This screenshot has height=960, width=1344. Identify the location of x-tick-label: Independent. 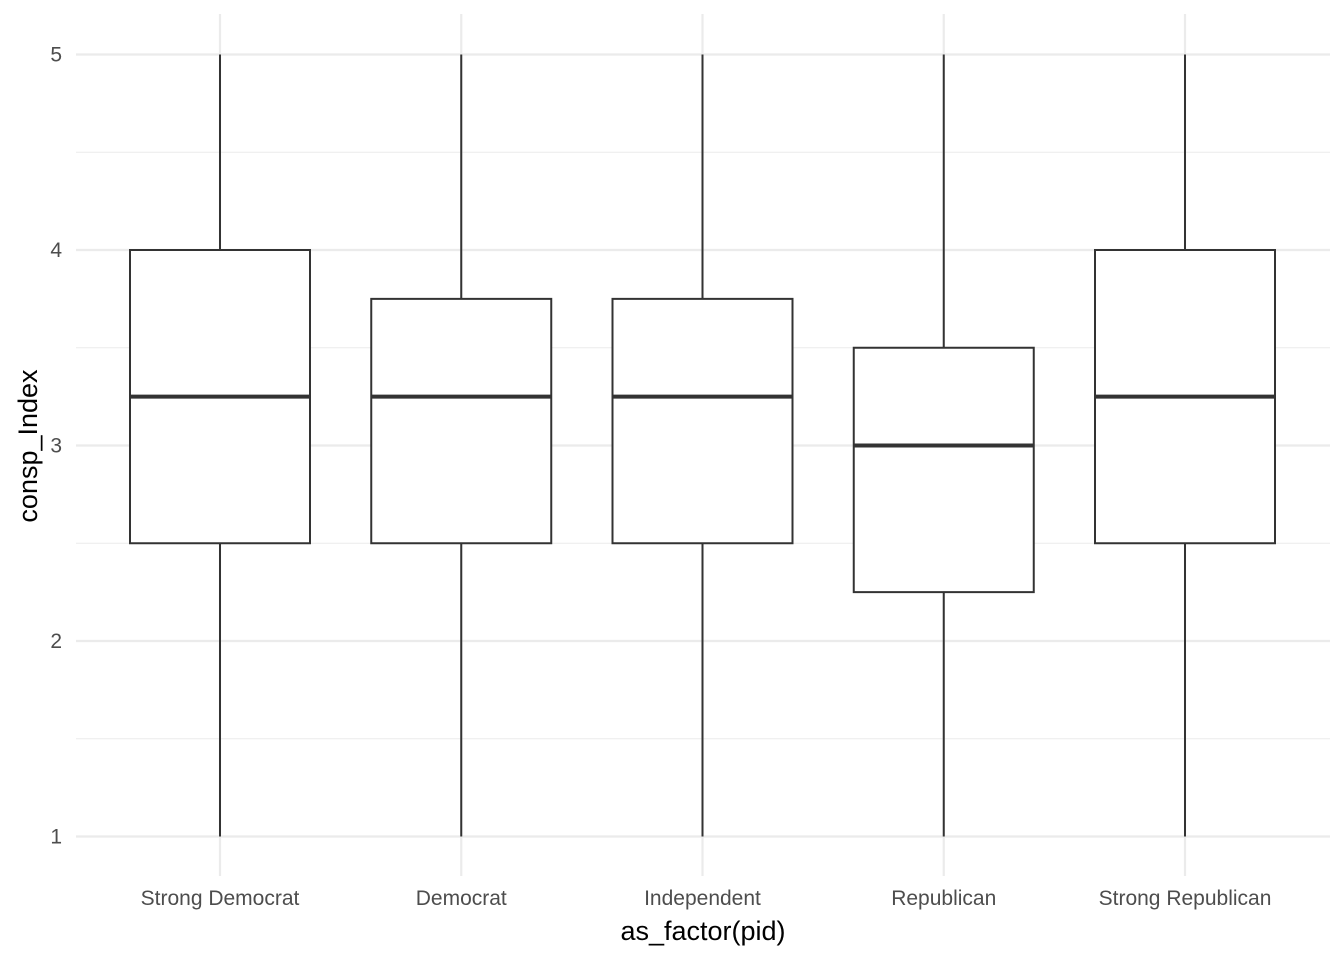
(702, 898).